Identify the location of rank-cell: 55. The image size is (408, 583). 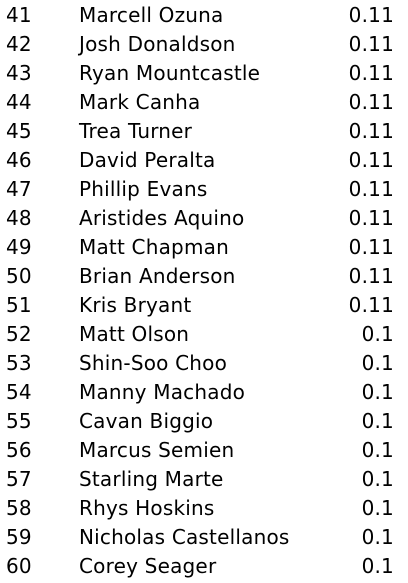
(19, 421).